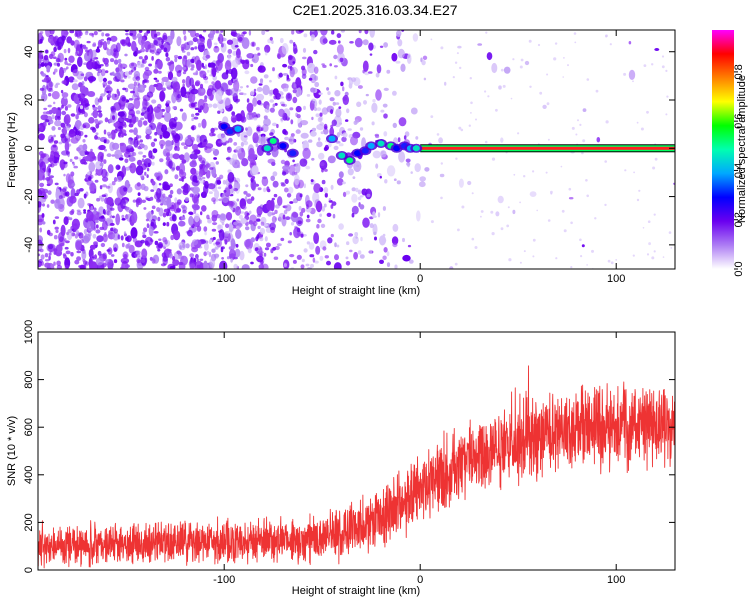 Image resolution: width=750 pixels, height=600 pixels. What do you see at coordinates (29, 100) in the screenshot?
I see `spectrogram-y-tick-label: 20` at bounding box center [29, 100].